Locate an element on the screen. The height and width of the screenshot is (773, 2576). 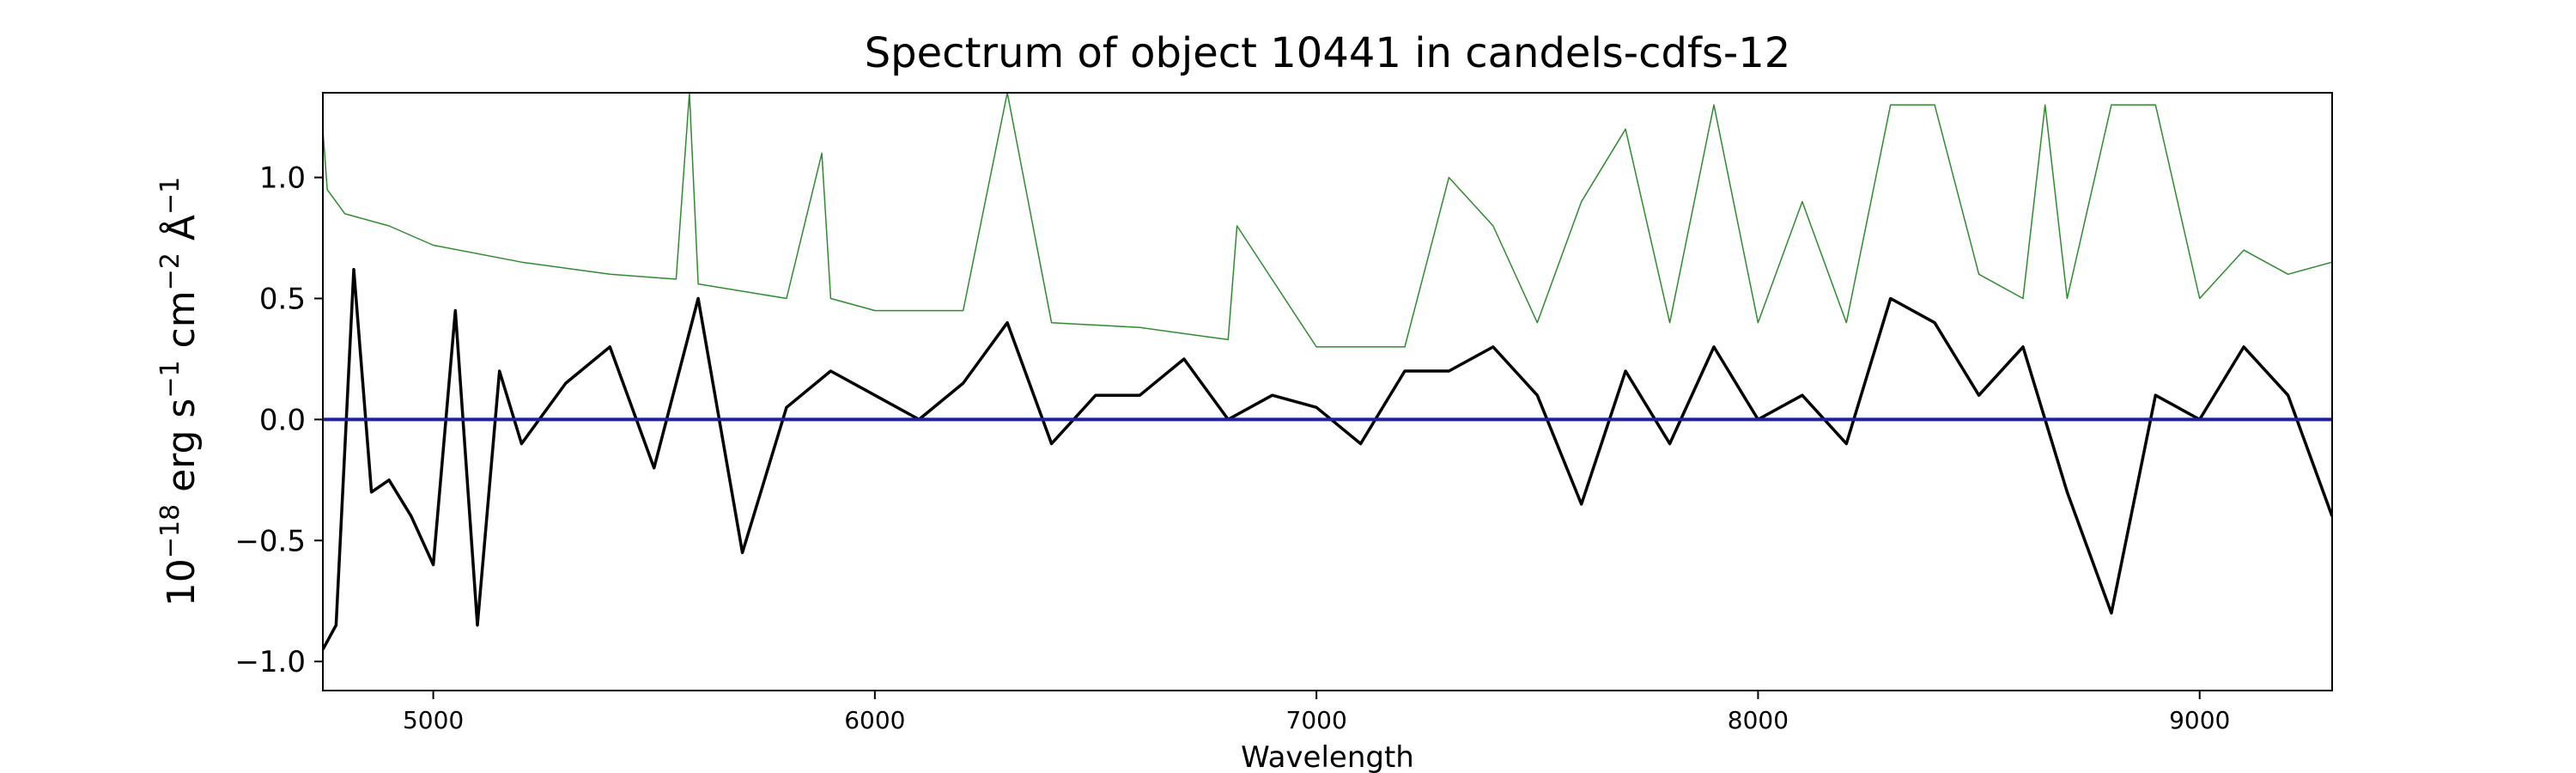
y-axis: −1.0 −0.5 0.0 0.5 1.0 is located at coordinates (279, 420).